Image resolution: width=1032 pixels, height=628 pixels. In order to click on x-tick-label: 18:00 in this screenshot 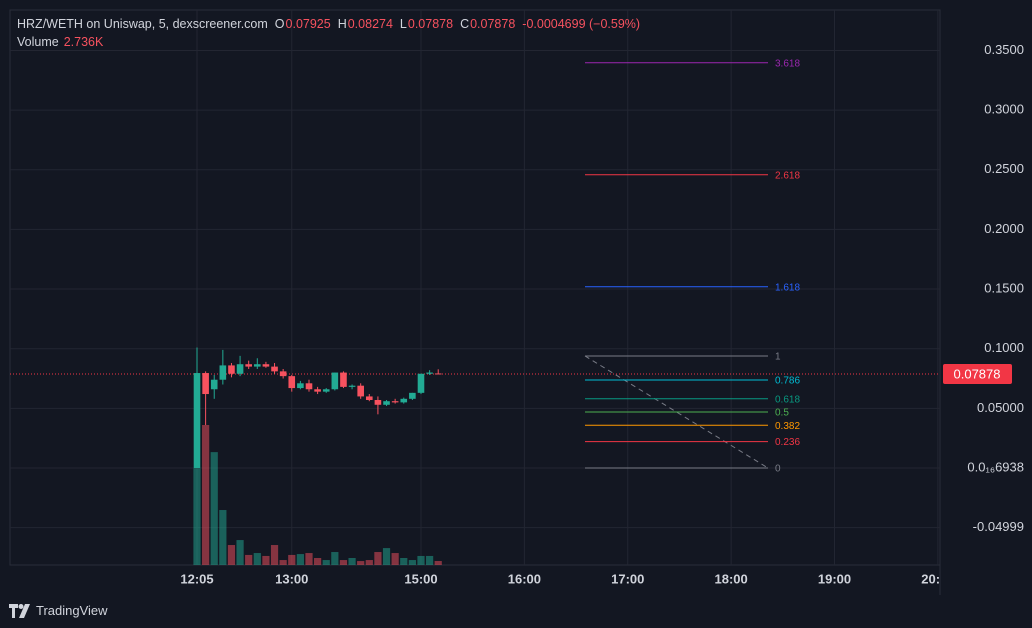, I will do `click(731, 578)`.